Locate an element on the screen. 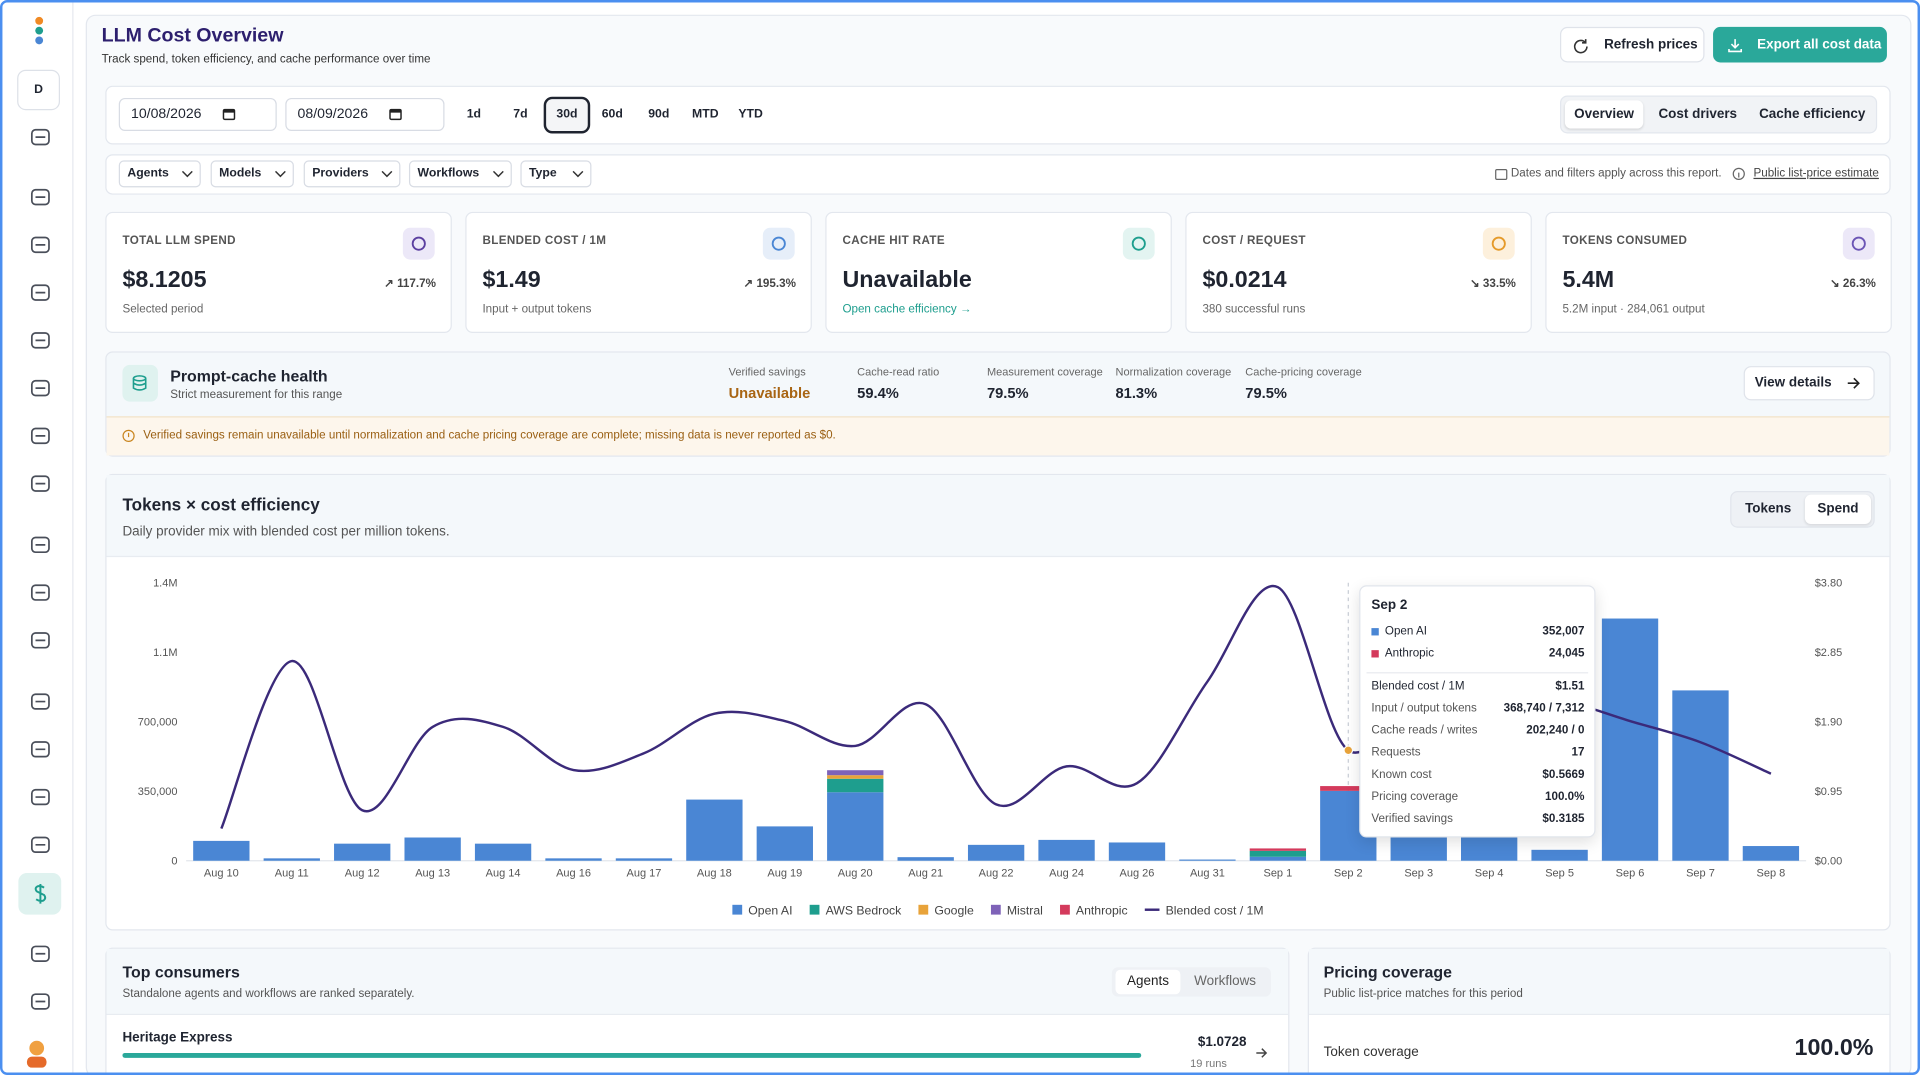 The width and height of the screenshot is (1920, 1075). metric-label: Measurement coverage is located at coordinates (1044, 371).